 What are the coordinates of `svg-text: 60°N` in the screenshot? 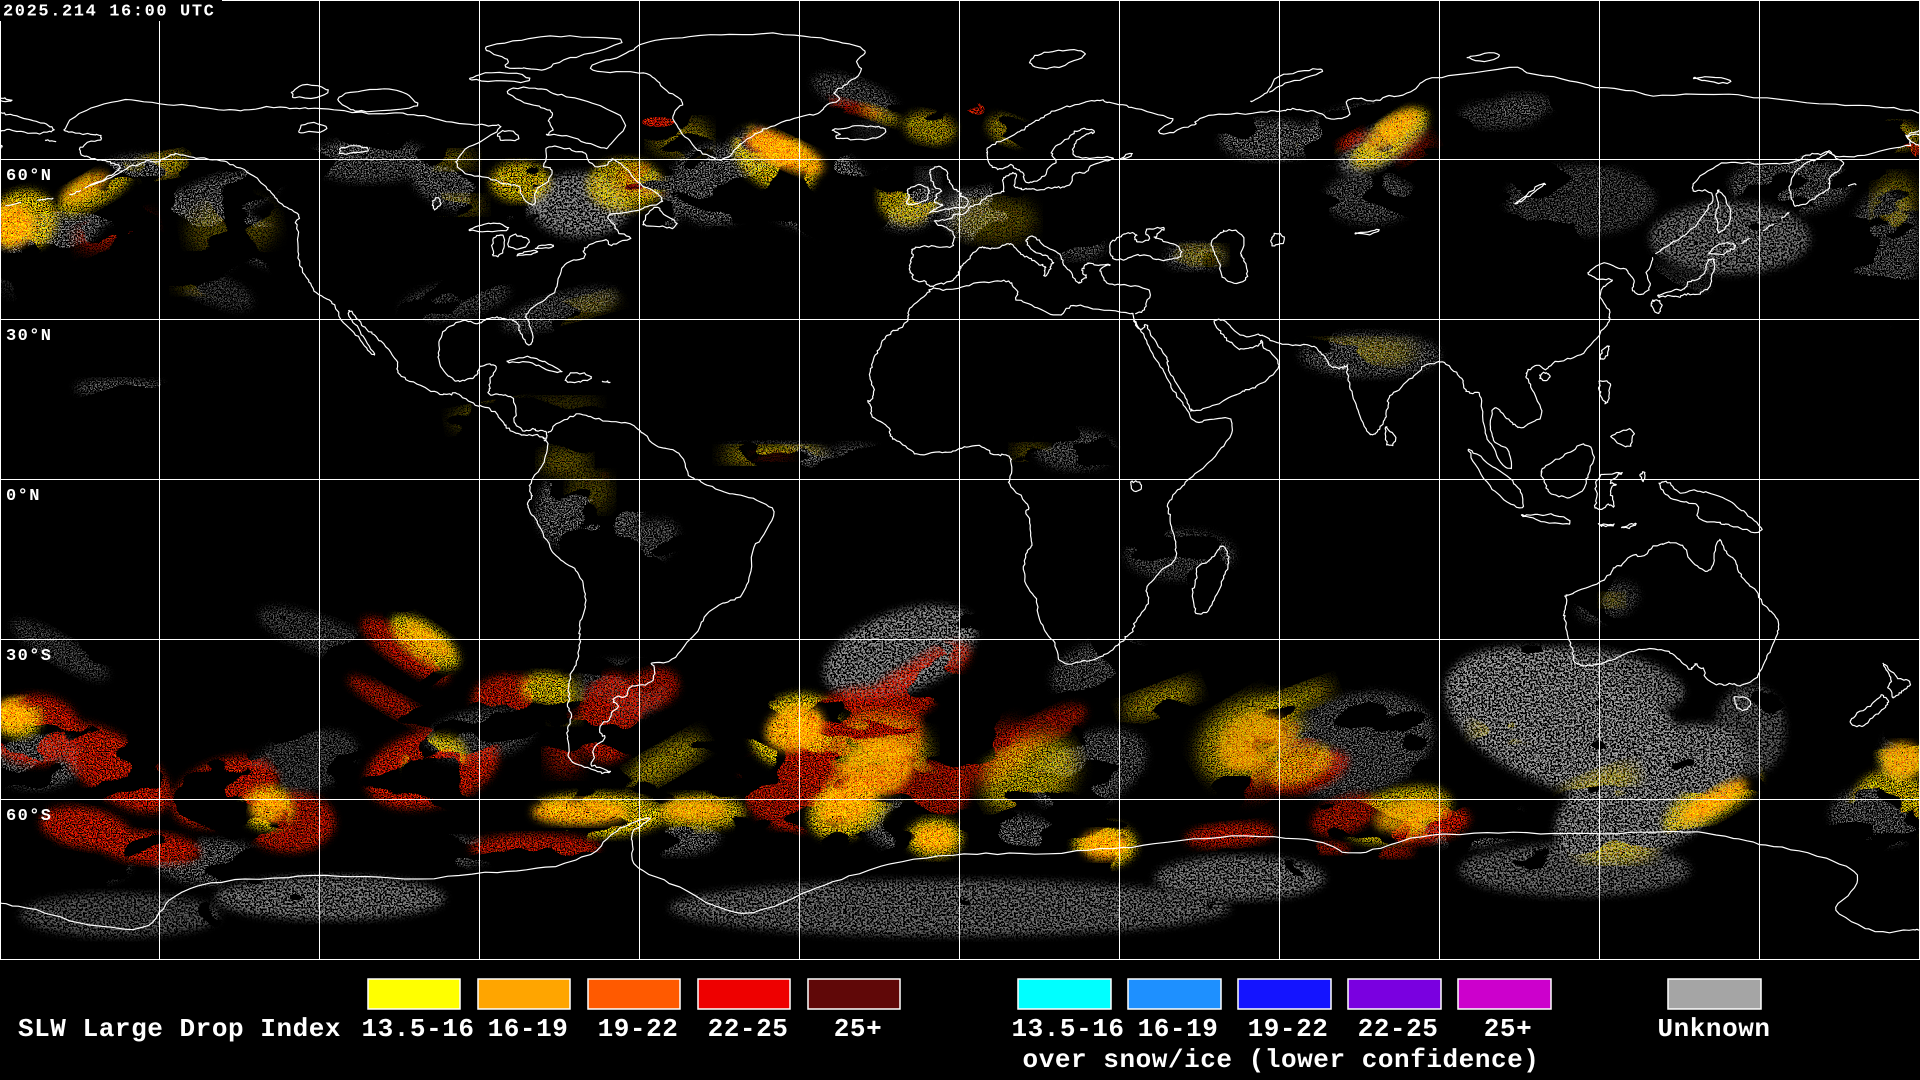 It's located at (29, 176).